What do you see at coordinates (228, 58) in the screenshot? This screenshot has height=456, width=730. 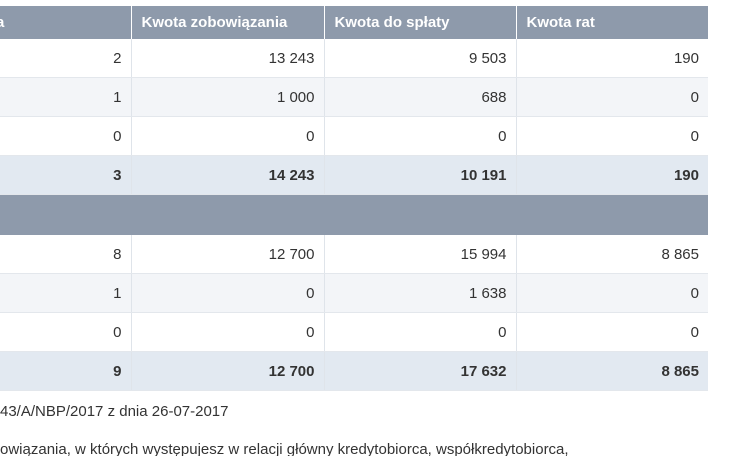 I see `table-cell: 13 243` at bounding box center [228, 58].